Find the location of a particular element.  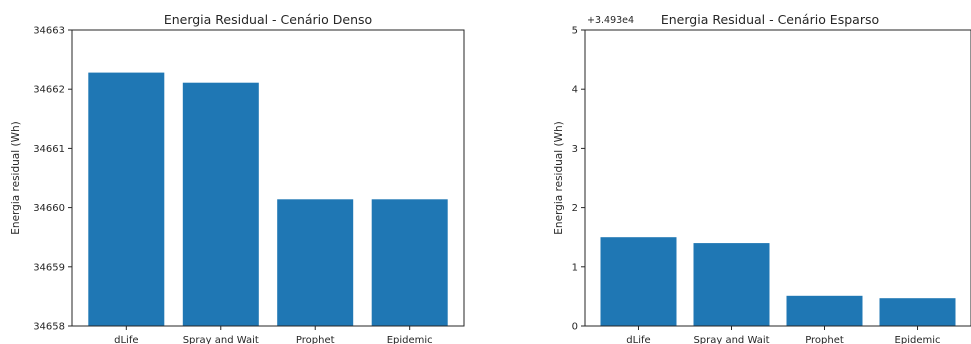

y-tick-label: 2 is located at coordinates (575, 208).